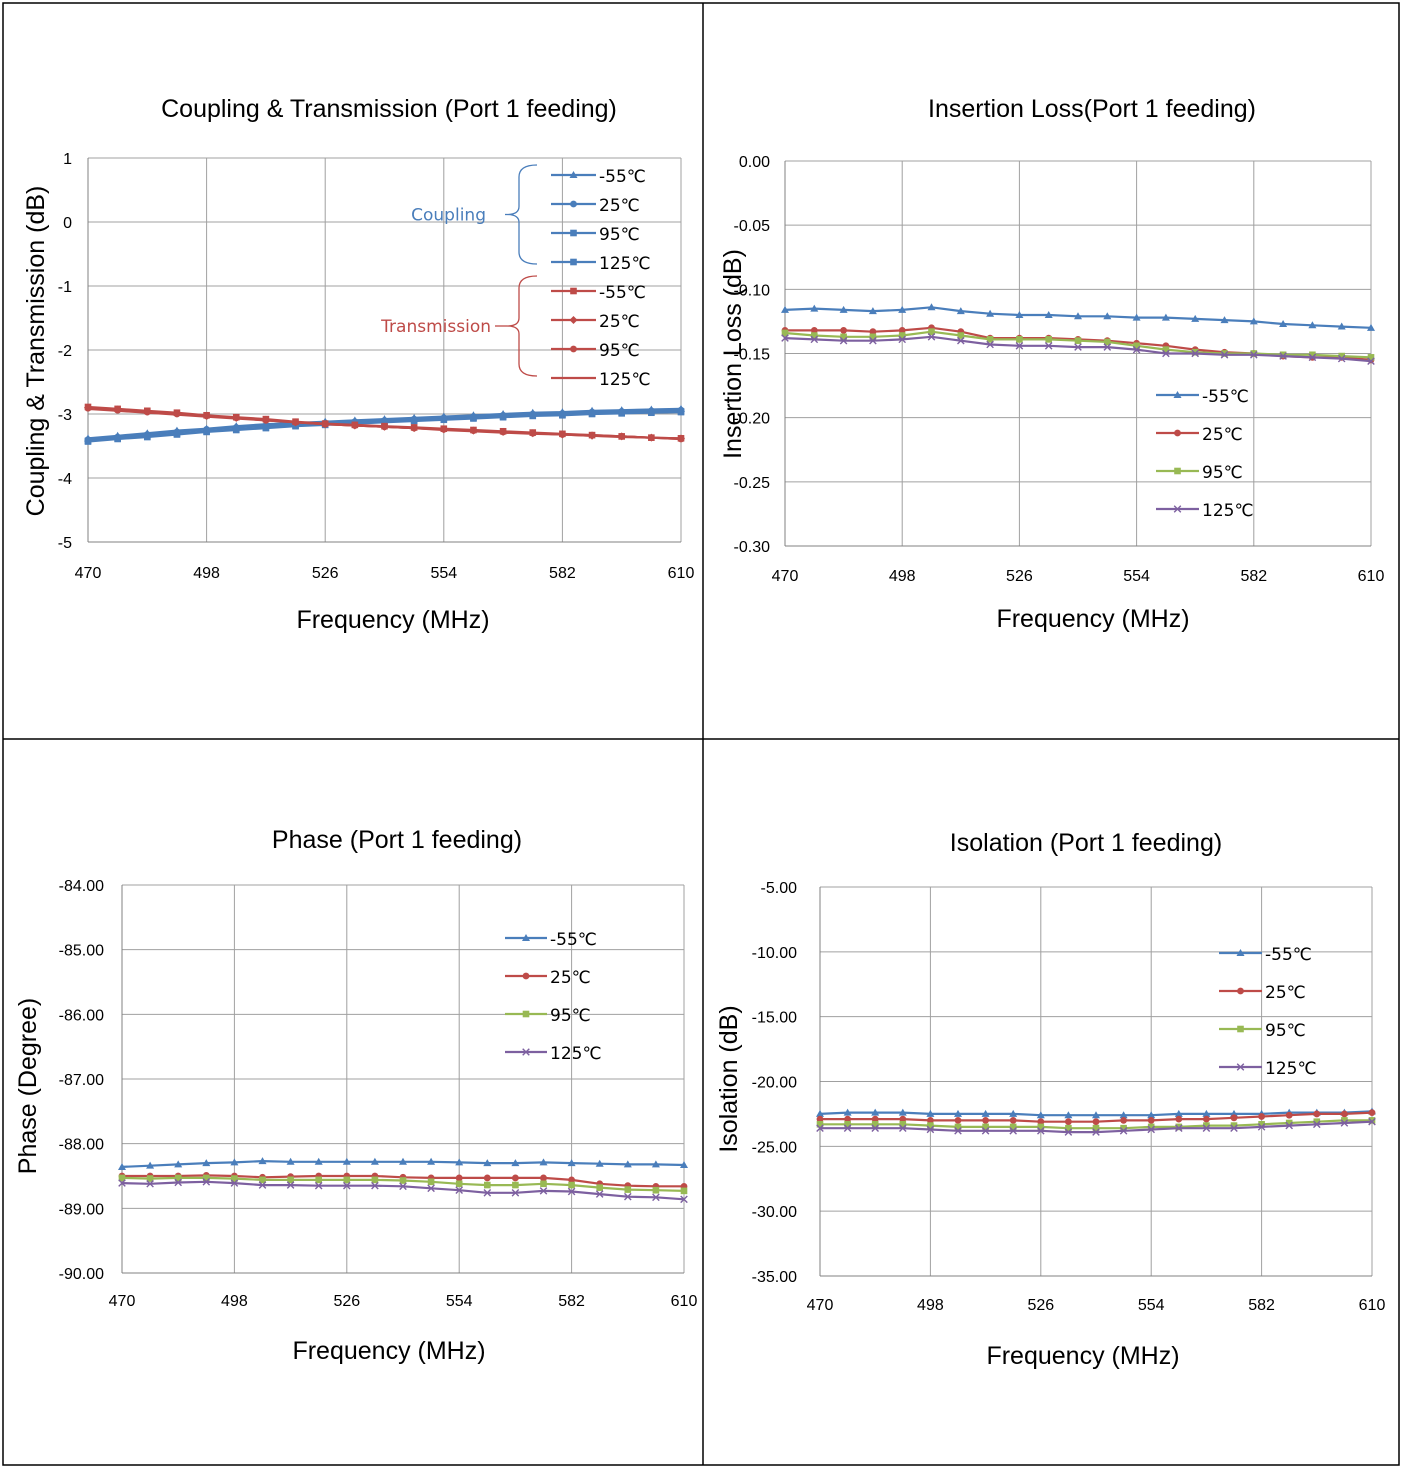 The image size is (1402, 1468). What do you see at coordinates (774, 953) in the screenshot?
I see `y-tick-label: -10.00` at bounding box center [774, 953].